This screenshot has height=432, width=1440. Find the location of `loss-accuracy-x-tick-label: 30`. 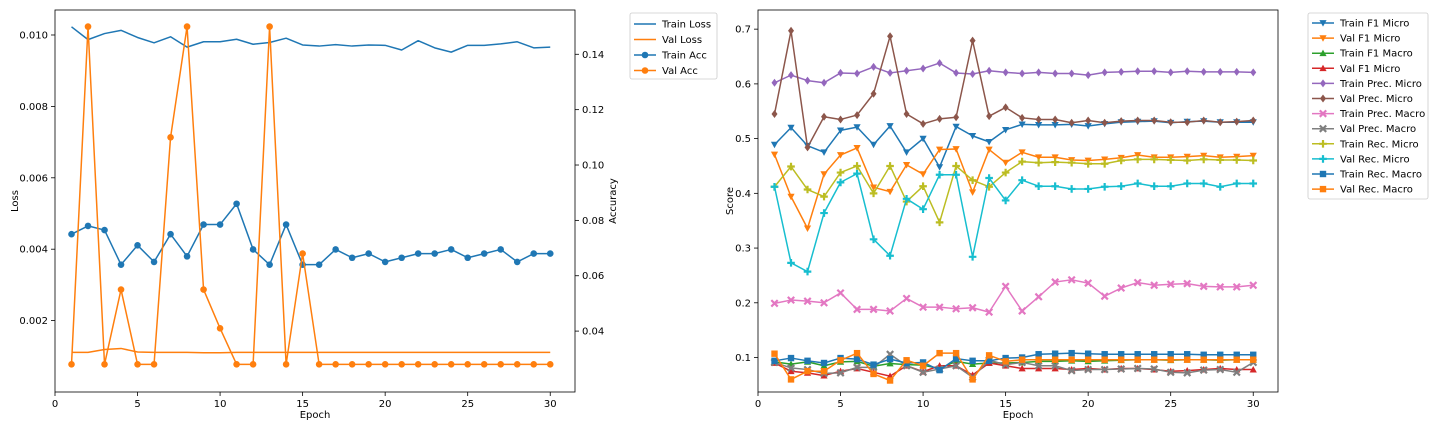

loss-accuracy-x-tick-label: 30 is located at coordinates (550, 404).